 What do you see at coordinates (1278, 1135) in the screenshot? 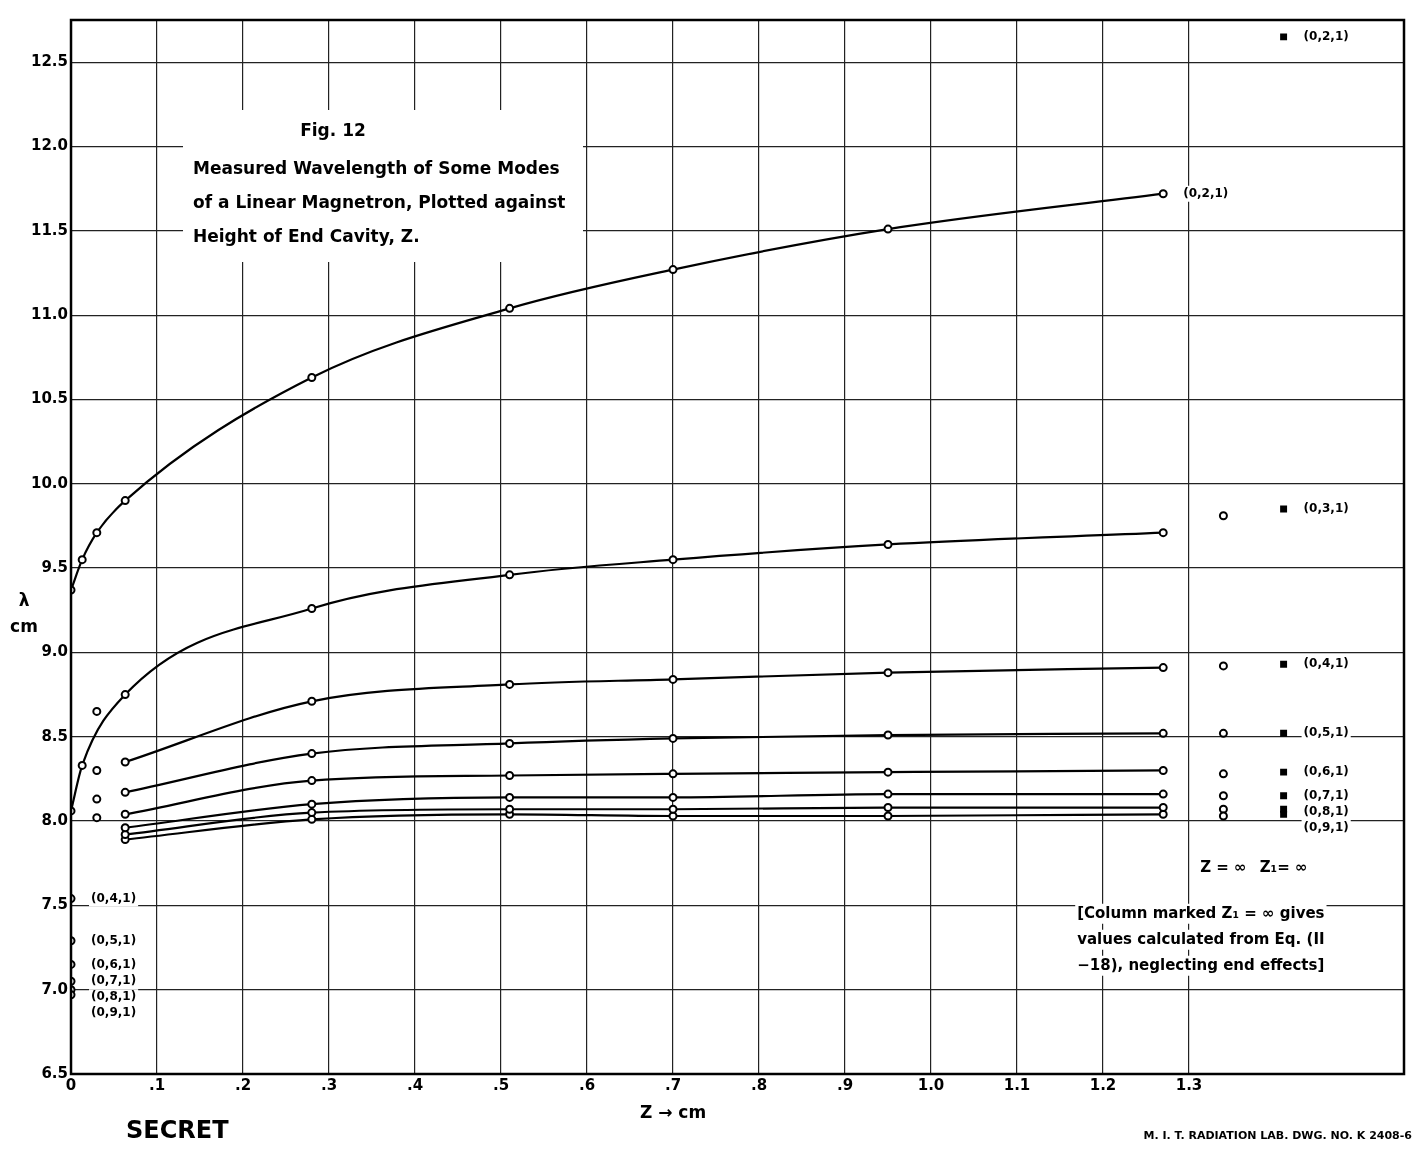
I see `text: M. I. T. RADIATION LAB. DWG. NO. K 2408-6` at bounding box center [1278, 1135].